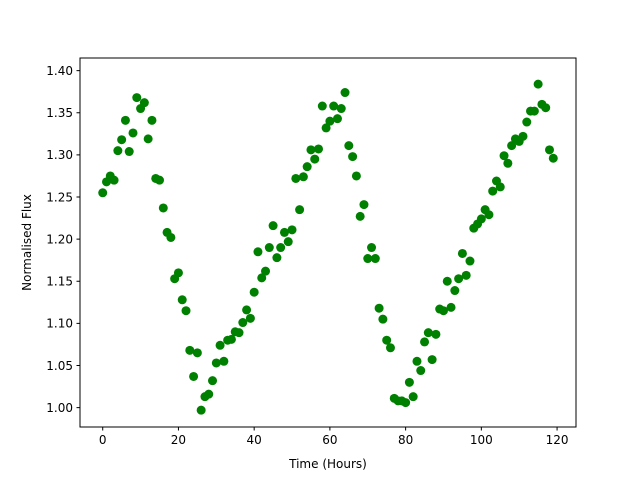  I want to click on y-tick-label: 1.40, so click(59, 71).